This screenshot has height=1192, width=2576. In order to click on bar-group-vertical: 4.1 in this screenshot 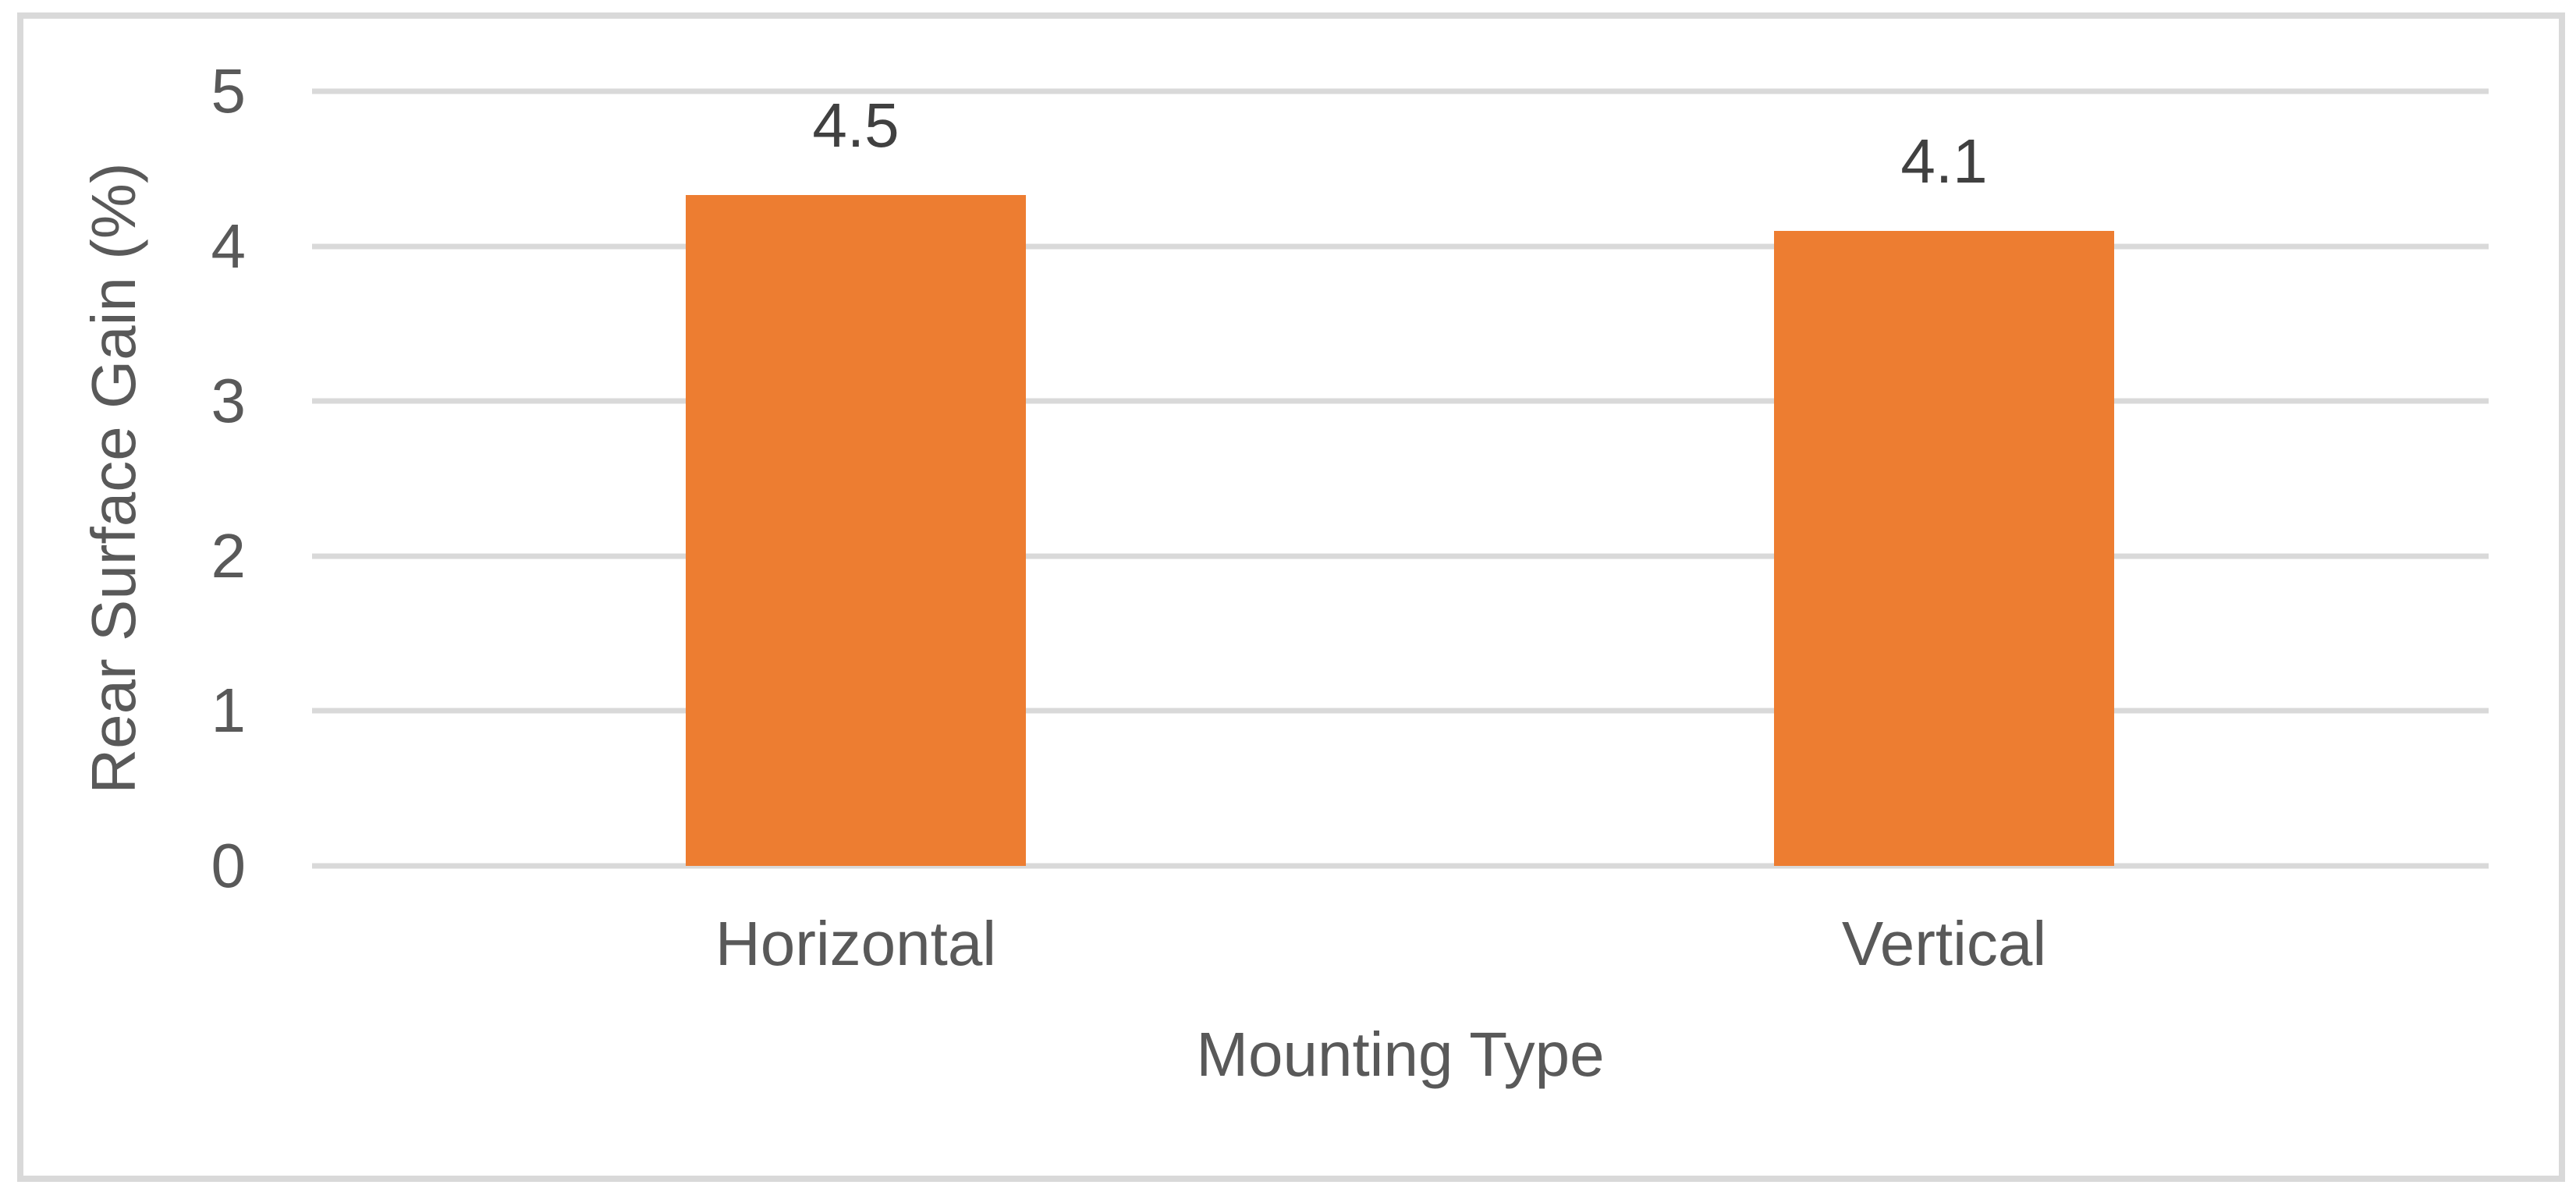, I will do `click(1944, 478)`.